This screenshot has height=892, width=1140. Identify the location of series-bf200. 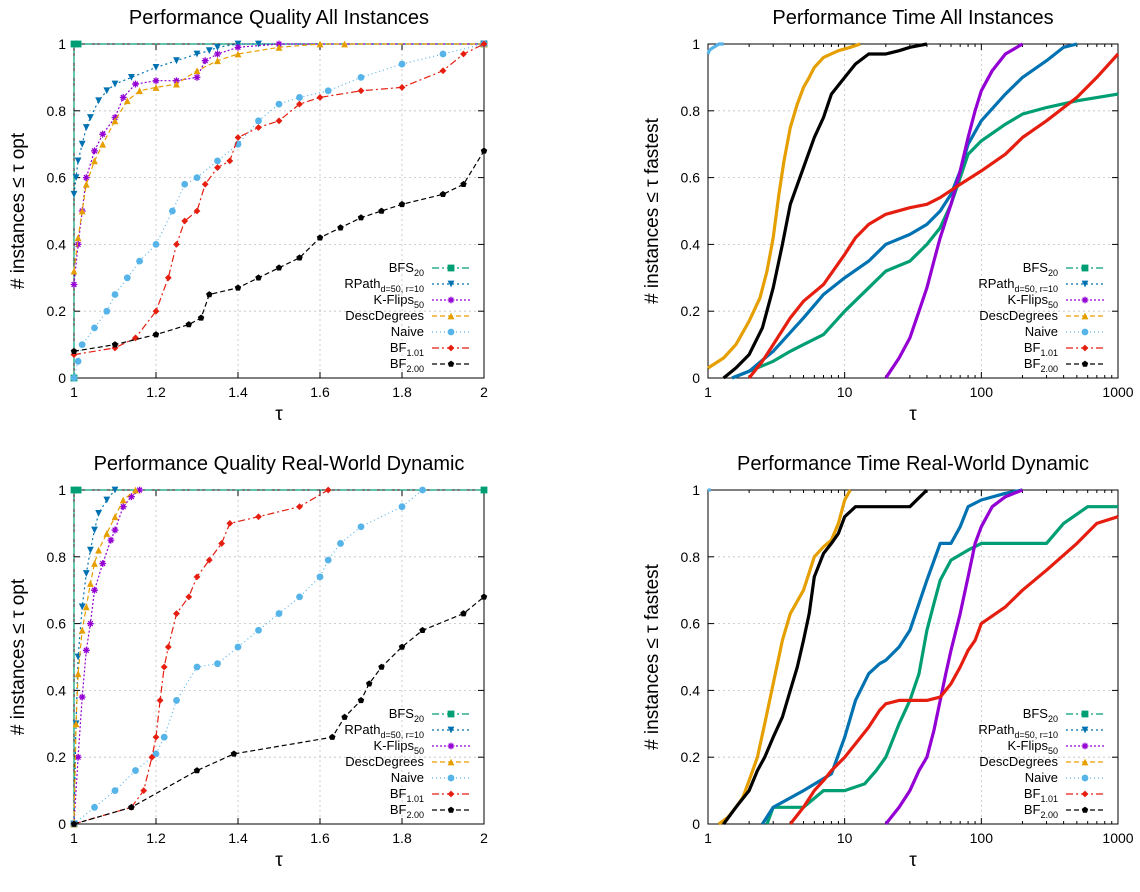
(825, 211).